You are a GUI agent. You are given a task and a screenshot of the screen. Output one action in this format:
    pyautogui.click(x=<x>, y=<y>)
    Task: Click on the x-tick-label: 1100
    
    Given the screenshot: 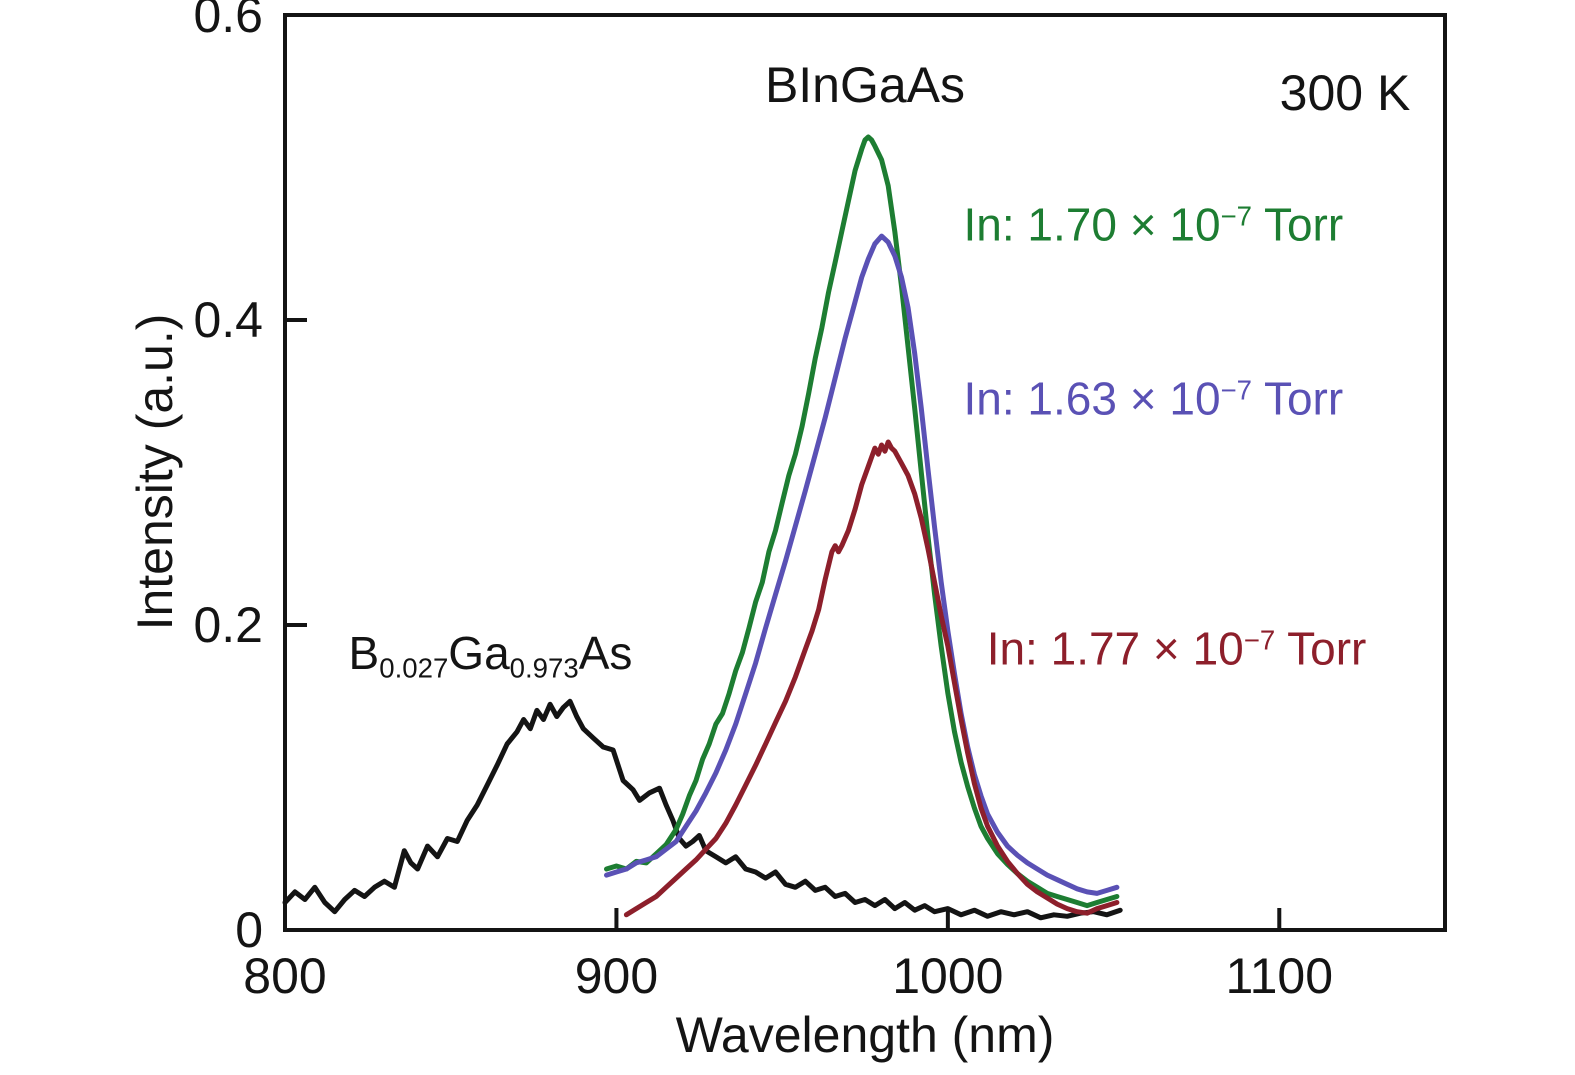 What is the action you would take?
    pyautogui.click(x=1280, y=976)
    